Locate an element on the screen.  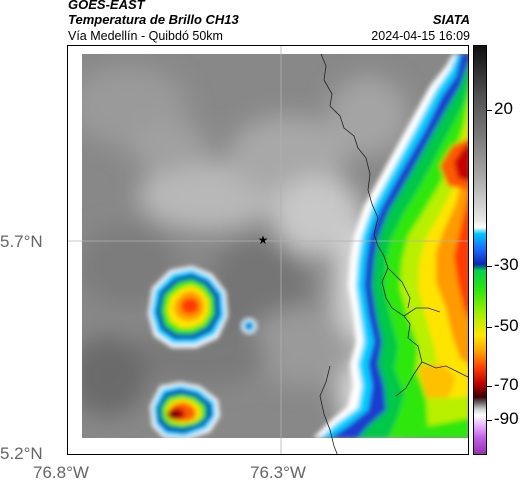
agency-label: SIATA is located at coordinates (451, 19).